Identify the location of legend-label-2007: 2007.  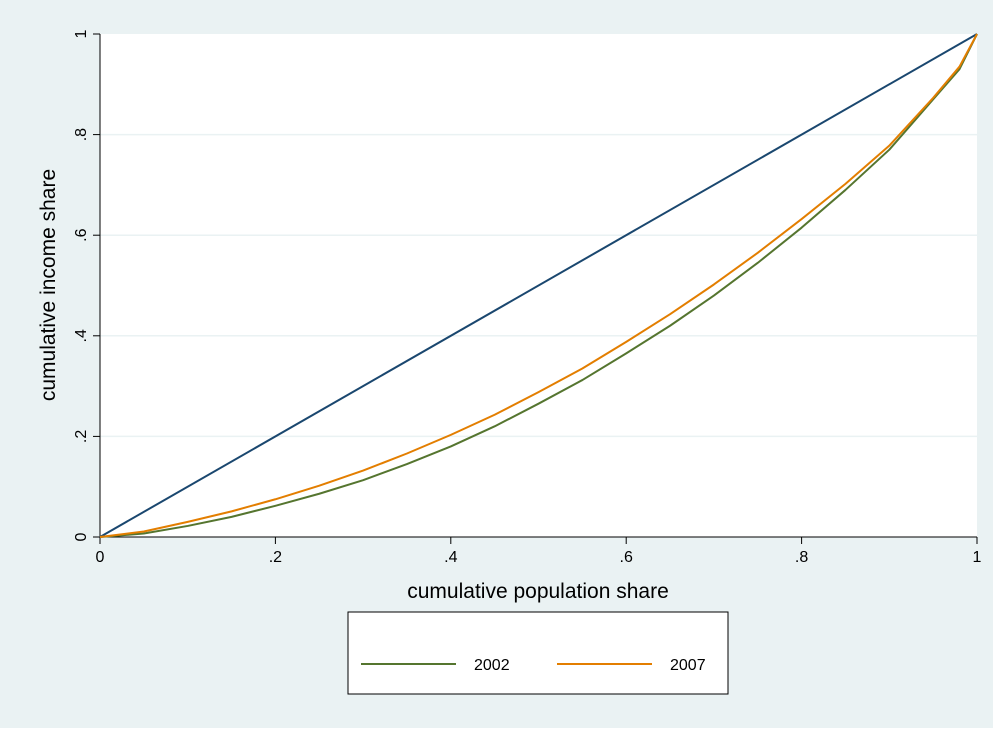
(688, 665).